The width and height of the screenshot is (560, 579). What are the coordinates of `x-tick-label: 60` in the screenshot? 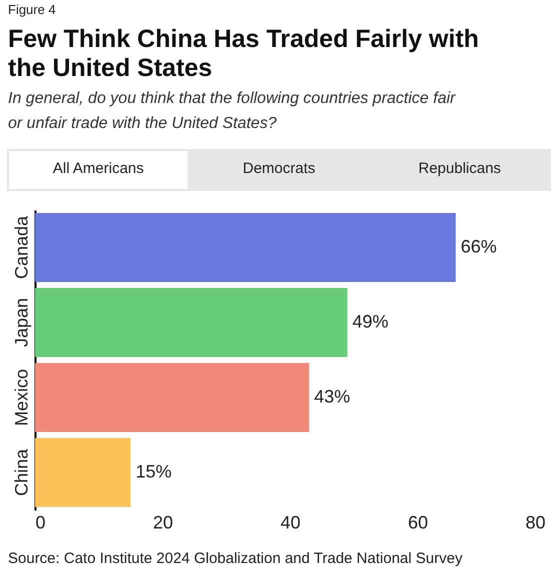 It's located at (418, 522).